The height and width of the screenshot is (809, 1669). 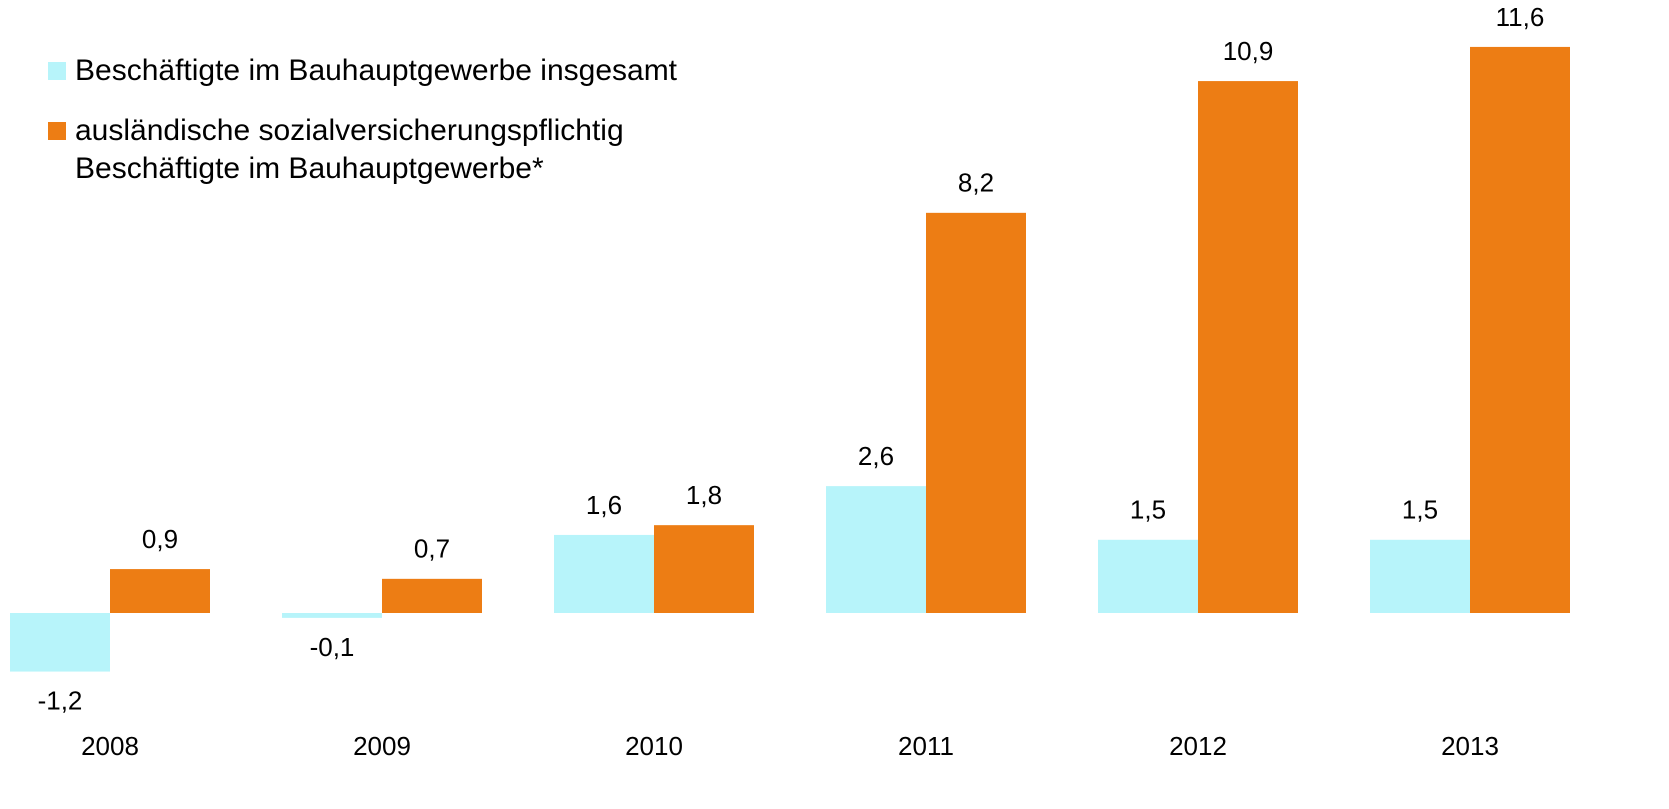 I want to click on x-tick-label: 2011, so click(x=926, y=746).